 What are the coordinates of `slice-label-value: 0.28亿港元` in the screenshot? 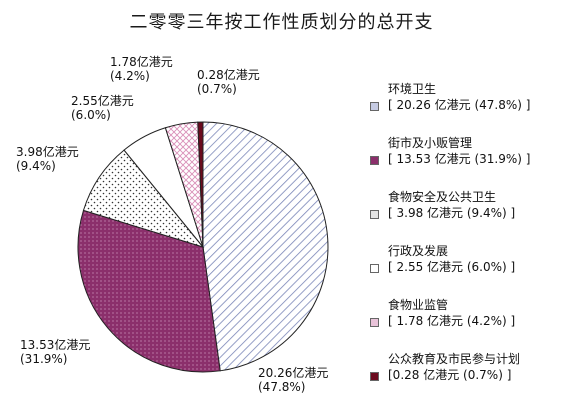 It's located at (228, 75).